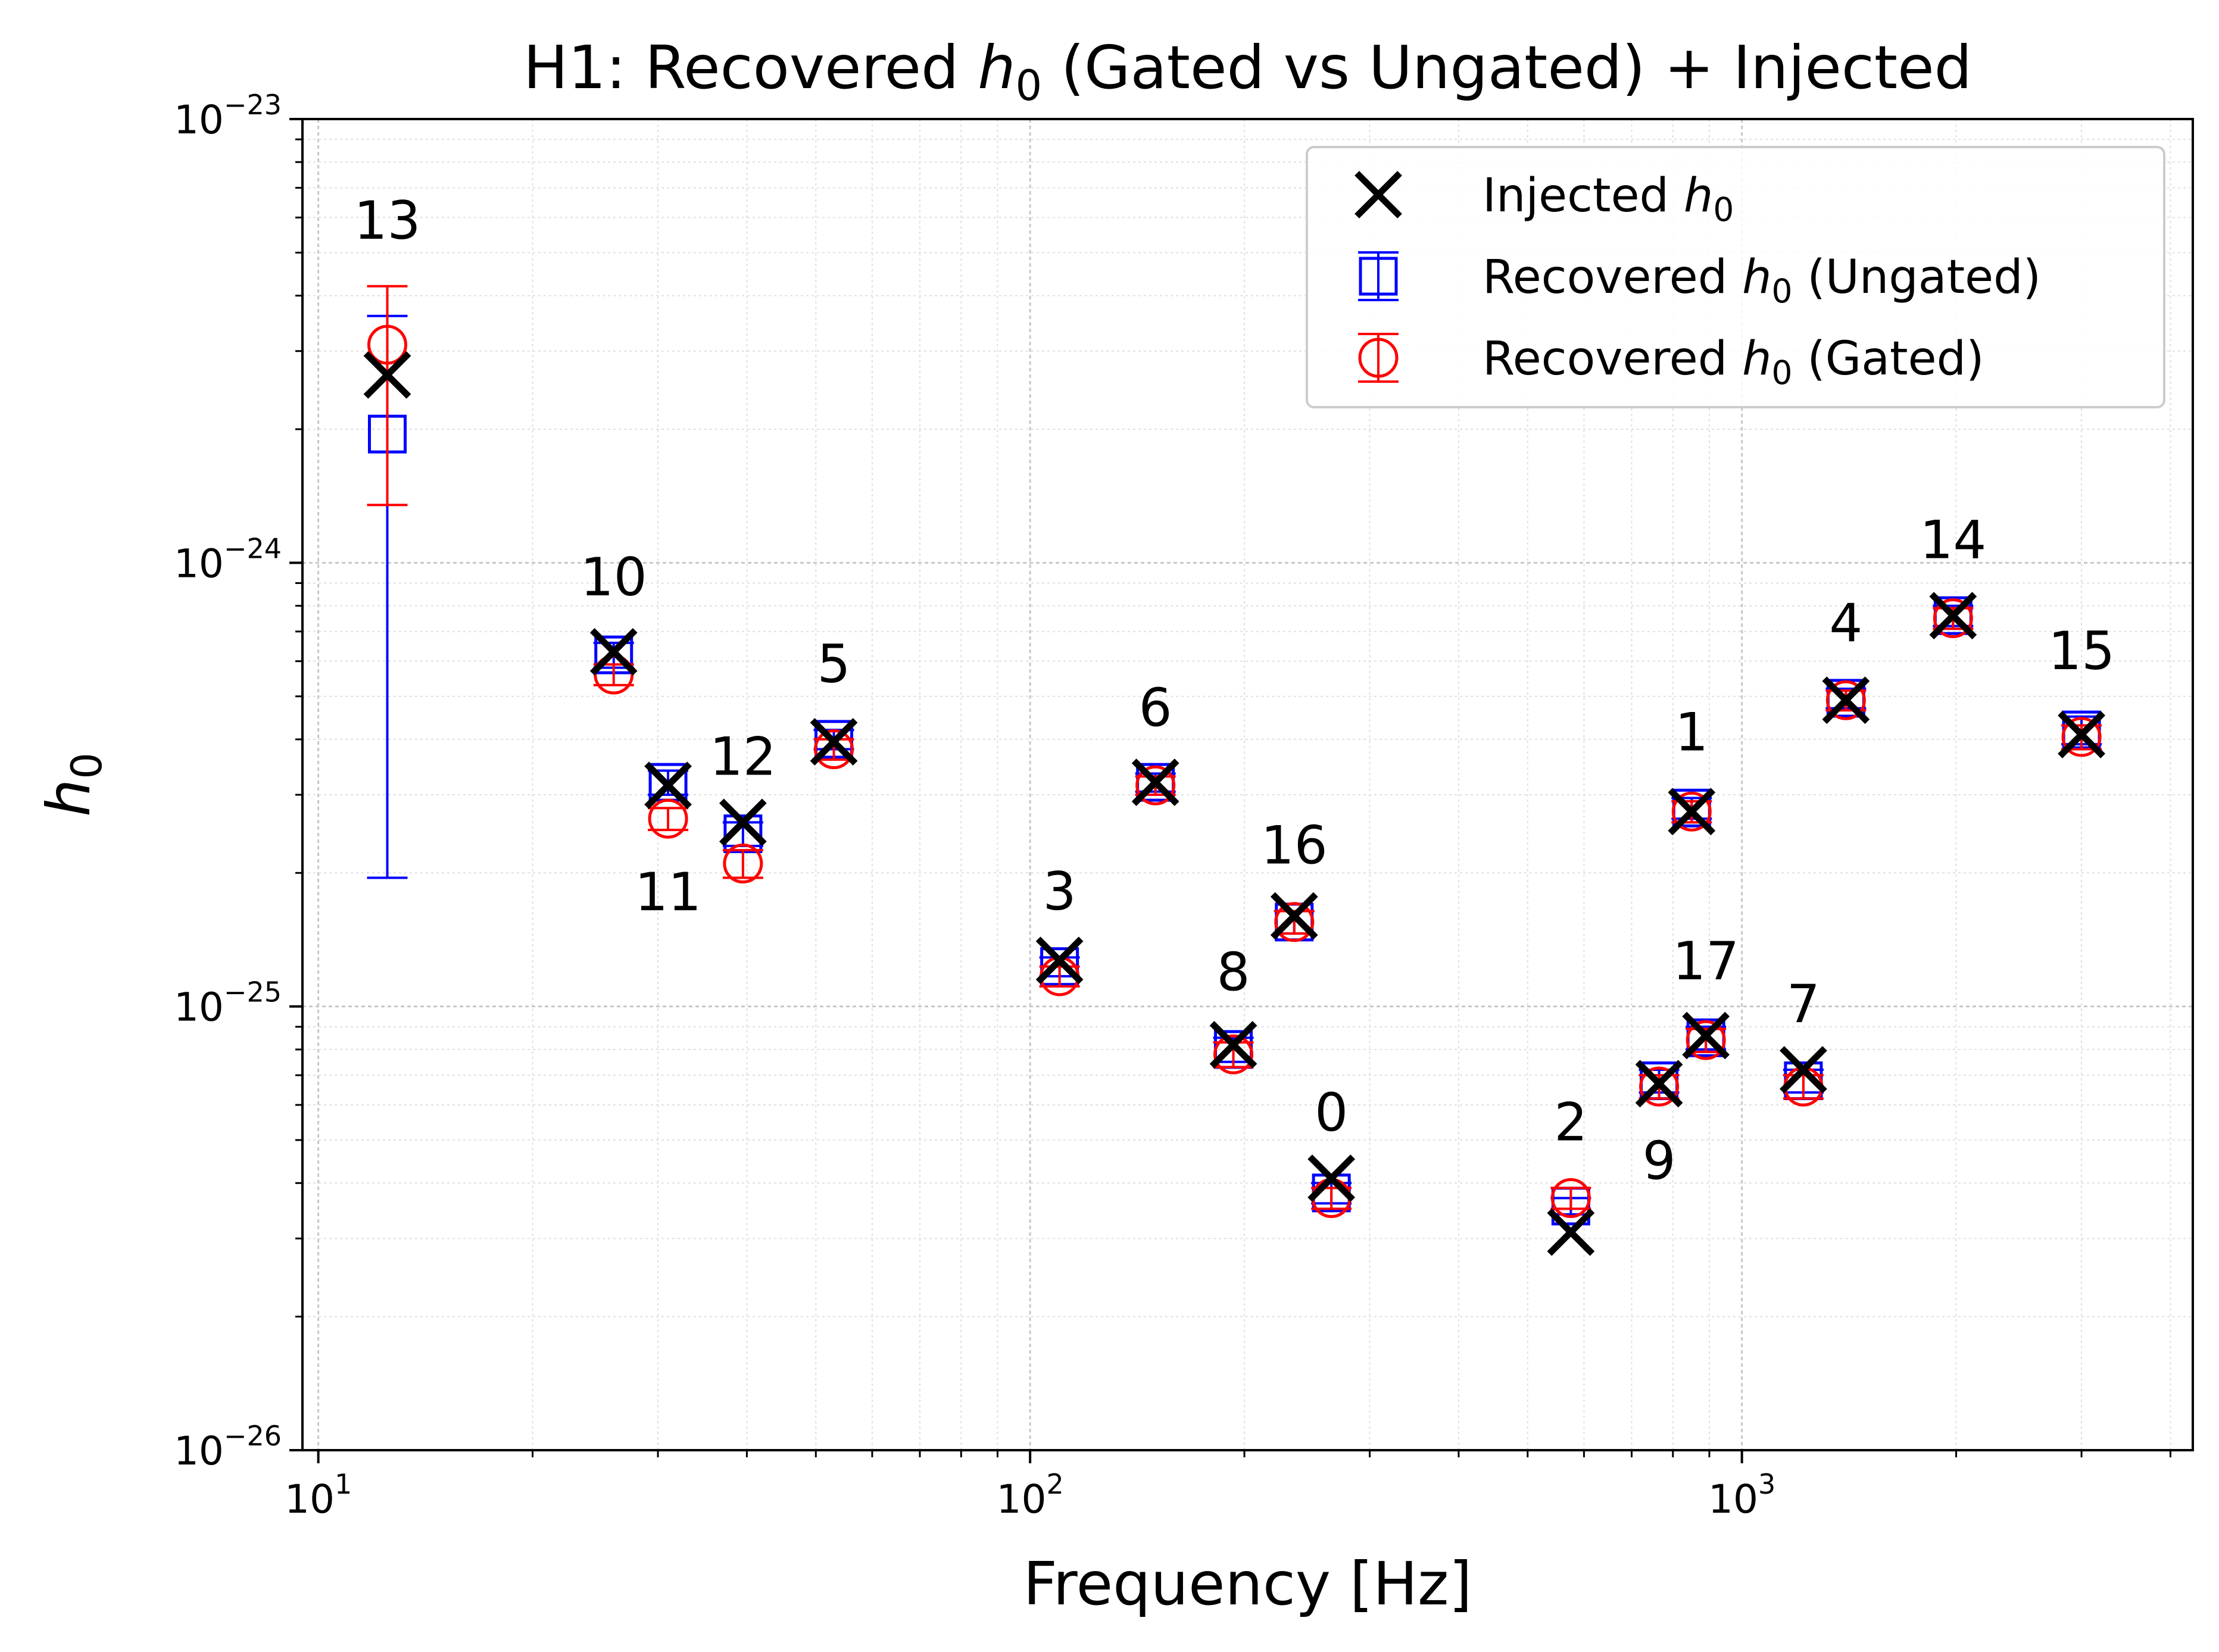 Image resolution: width=2219 pixels, height=1652 pixels. Describe the element at coordinates (1733, 362) in the screenshot. I see `legend-label-gated: Recovered h0 (Gated)` at that location.